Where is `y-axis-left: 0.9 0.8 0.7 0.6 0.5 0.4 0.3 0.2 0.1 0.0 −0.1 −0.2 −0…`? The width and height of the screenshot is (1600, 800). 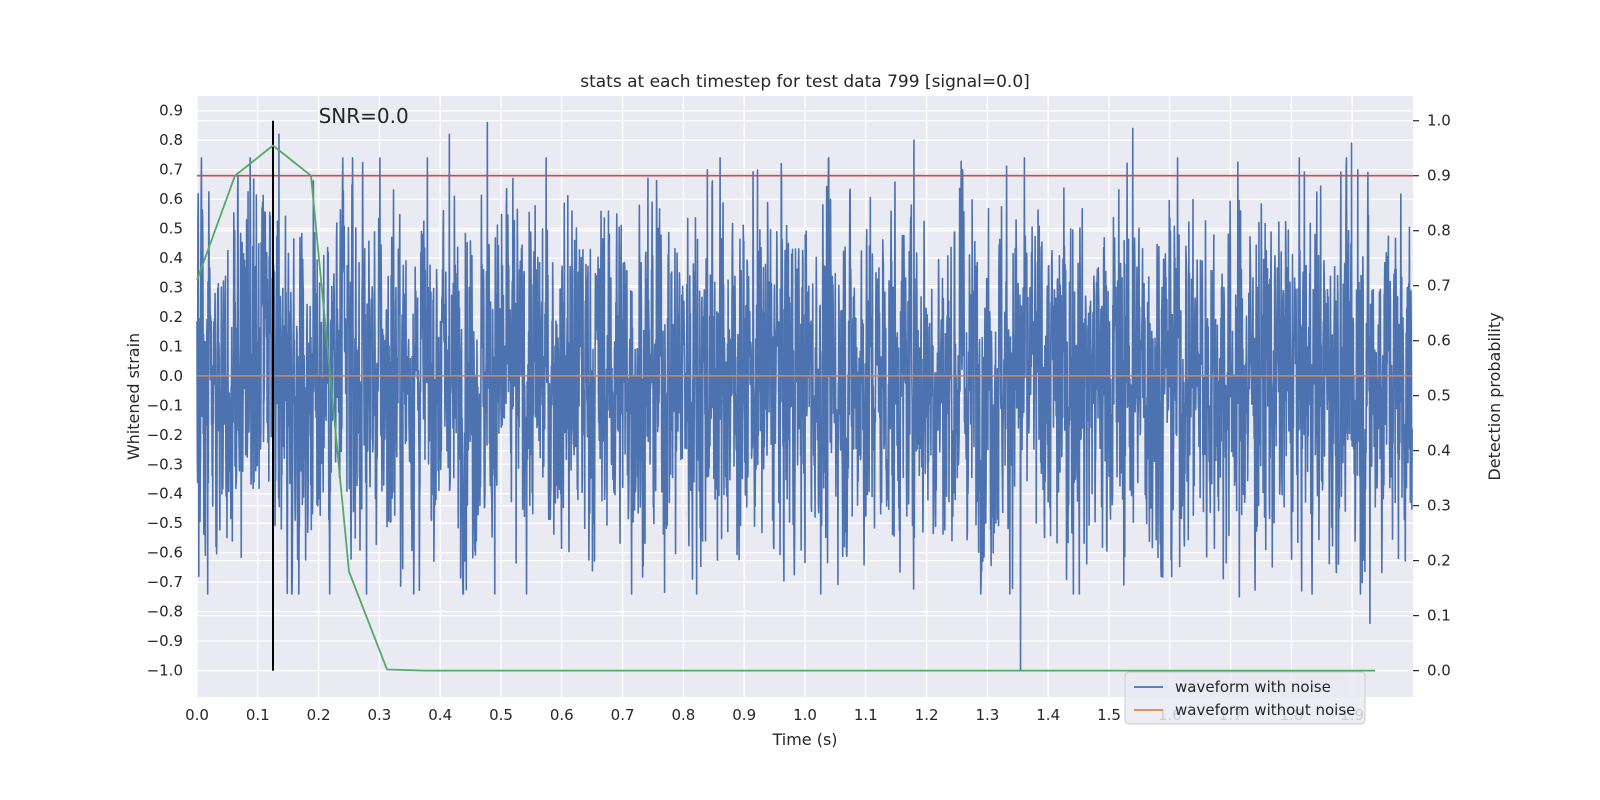
y-axis-left: 0.9 0.8 0.7 0.6 0.5 0.4 0.3 0.2 0.1 0.0 −0.1 −0.2 −0… is located at coordinates (165, 391).